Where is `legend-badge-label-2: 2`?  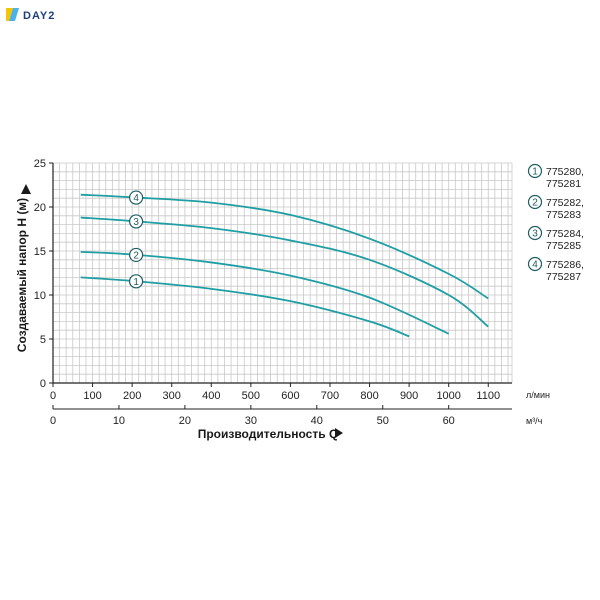 legend-badge-label-2: 2 is located at coordinates (535, 203).